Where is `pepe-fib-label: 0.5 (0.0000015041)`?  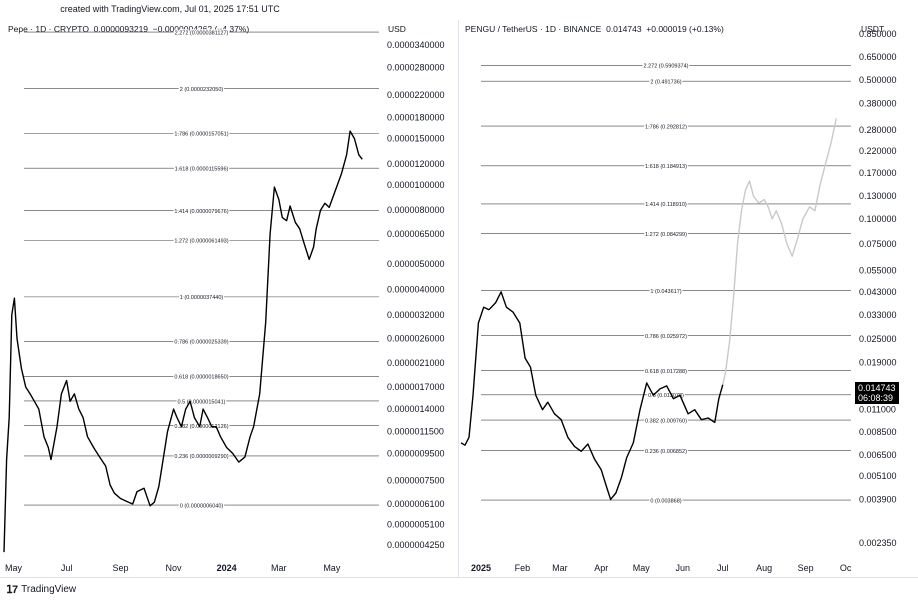 pepe-fib-label: 0.5 (0.0000015041) is located at coordinates (201, 402).